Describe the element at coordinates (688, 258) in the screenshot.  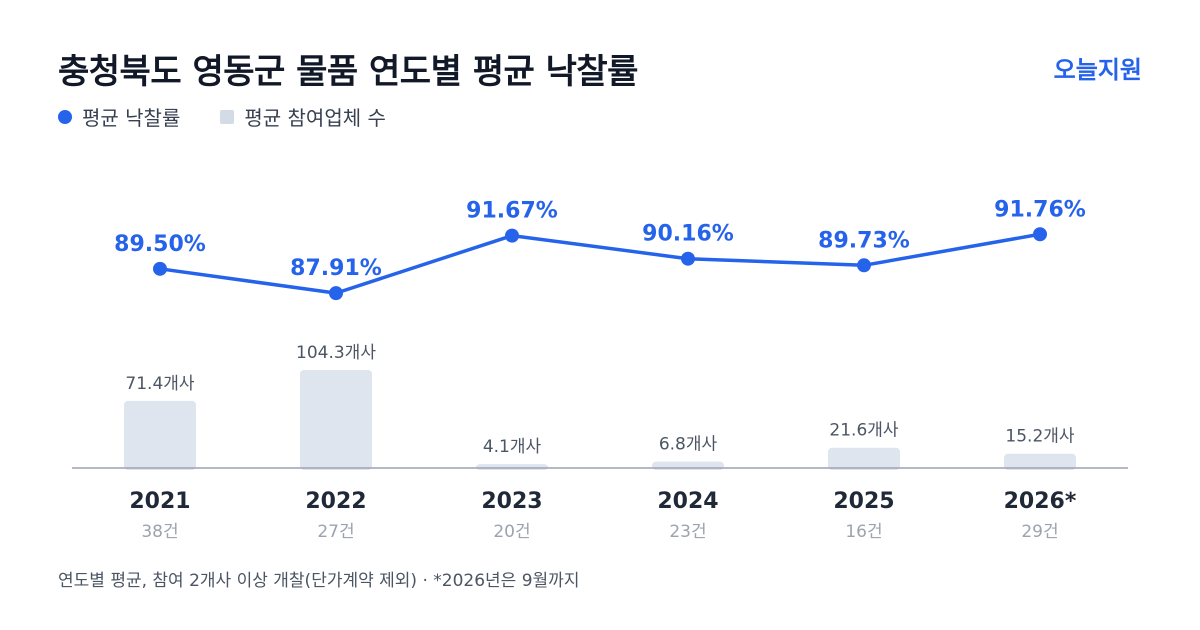
I see `rate-point-2024` at that location.